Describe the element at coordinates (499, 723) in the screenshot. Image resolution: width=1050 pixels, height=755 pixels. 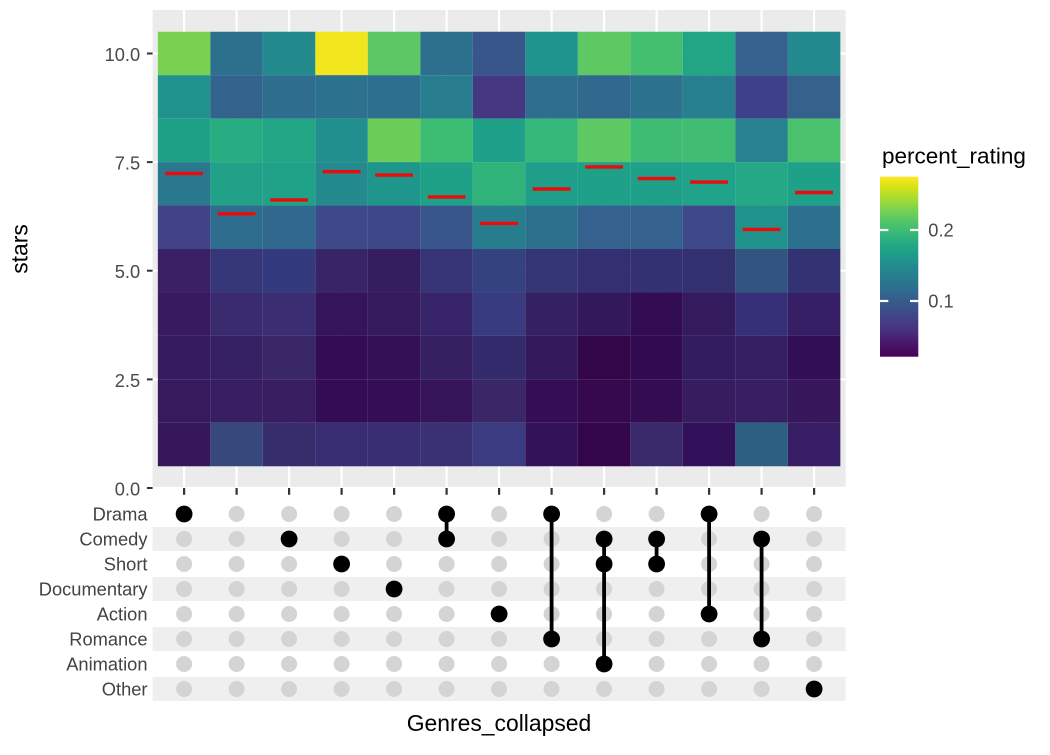
I see `svg-text: Genres_collapsed` at that location.